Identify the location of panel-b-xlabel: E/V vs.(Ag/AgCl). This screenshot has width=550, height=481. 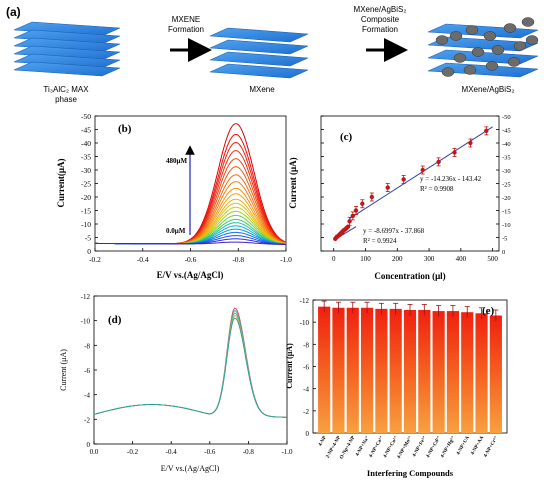
(190, 275).